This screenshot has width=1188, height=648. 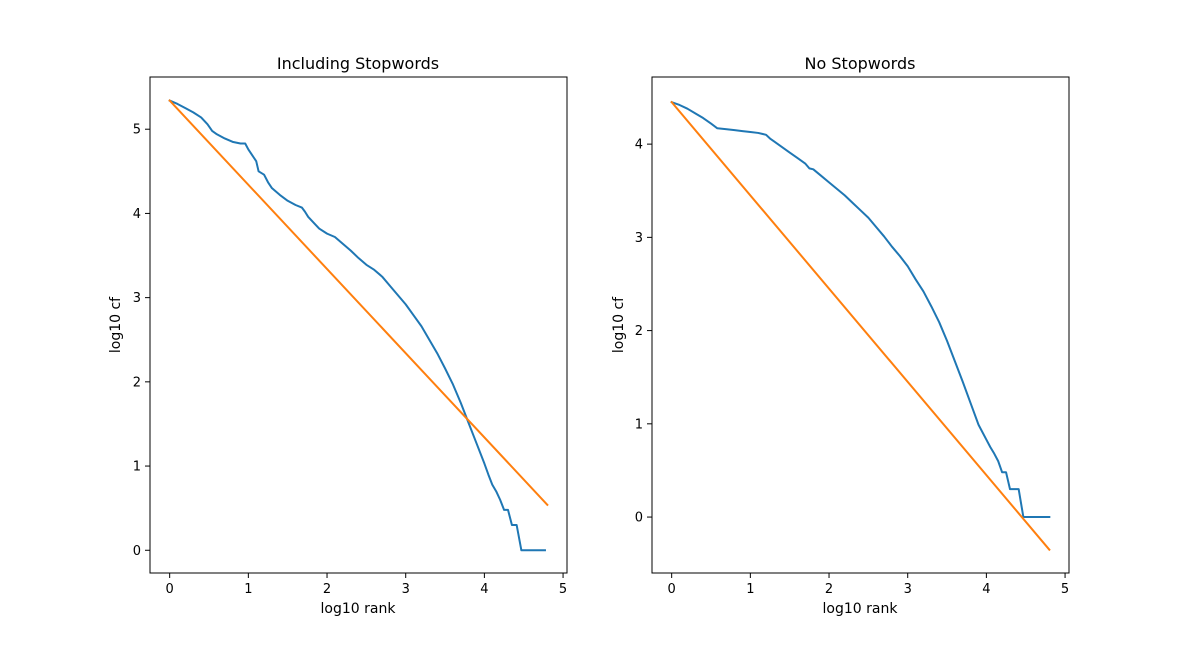 What do you see at coordinates (137, 130) in the screenshot?
I see `y-tick-label: 5` at bounding box center [137, 130].